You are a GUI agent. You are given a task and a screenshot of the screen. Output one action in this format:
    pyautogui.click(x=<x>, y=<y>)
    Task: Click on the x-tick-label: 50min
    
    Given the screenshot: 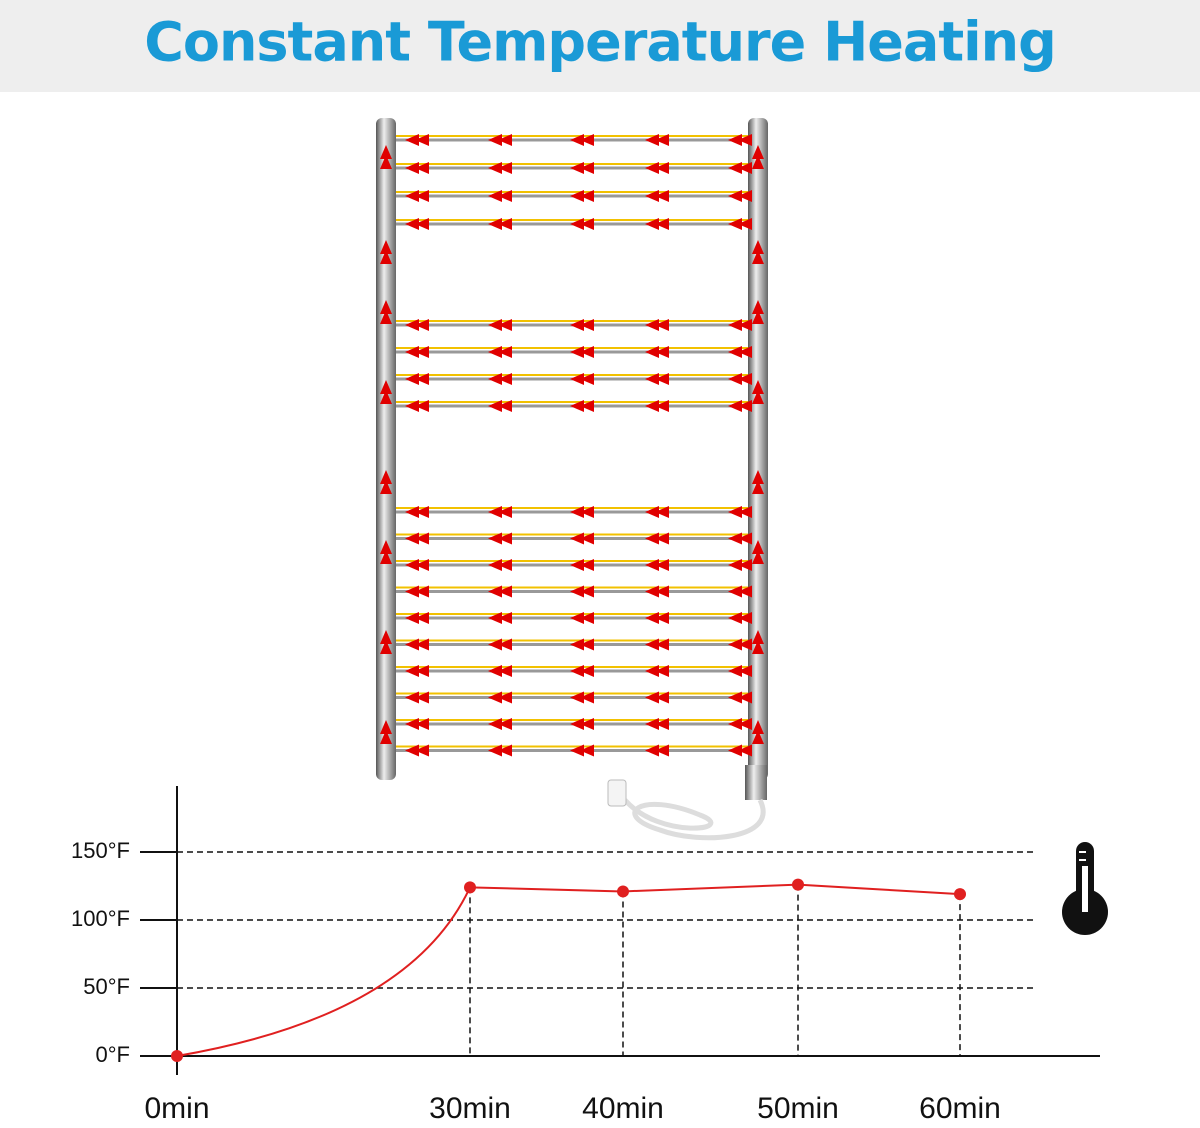 What is the action you would take?
    pyautogui.click(x=798, y=1108)
    